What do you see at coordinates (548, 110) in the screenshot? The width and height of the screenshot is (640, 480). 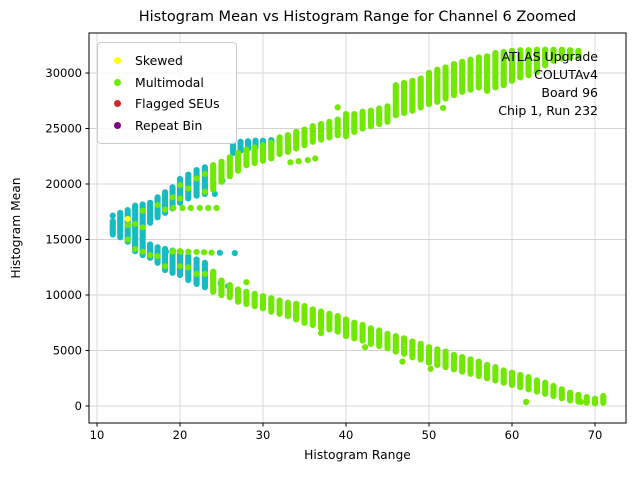 I see `annotation-line: Chip 1, Run 232` at bounding box center [548, 110].